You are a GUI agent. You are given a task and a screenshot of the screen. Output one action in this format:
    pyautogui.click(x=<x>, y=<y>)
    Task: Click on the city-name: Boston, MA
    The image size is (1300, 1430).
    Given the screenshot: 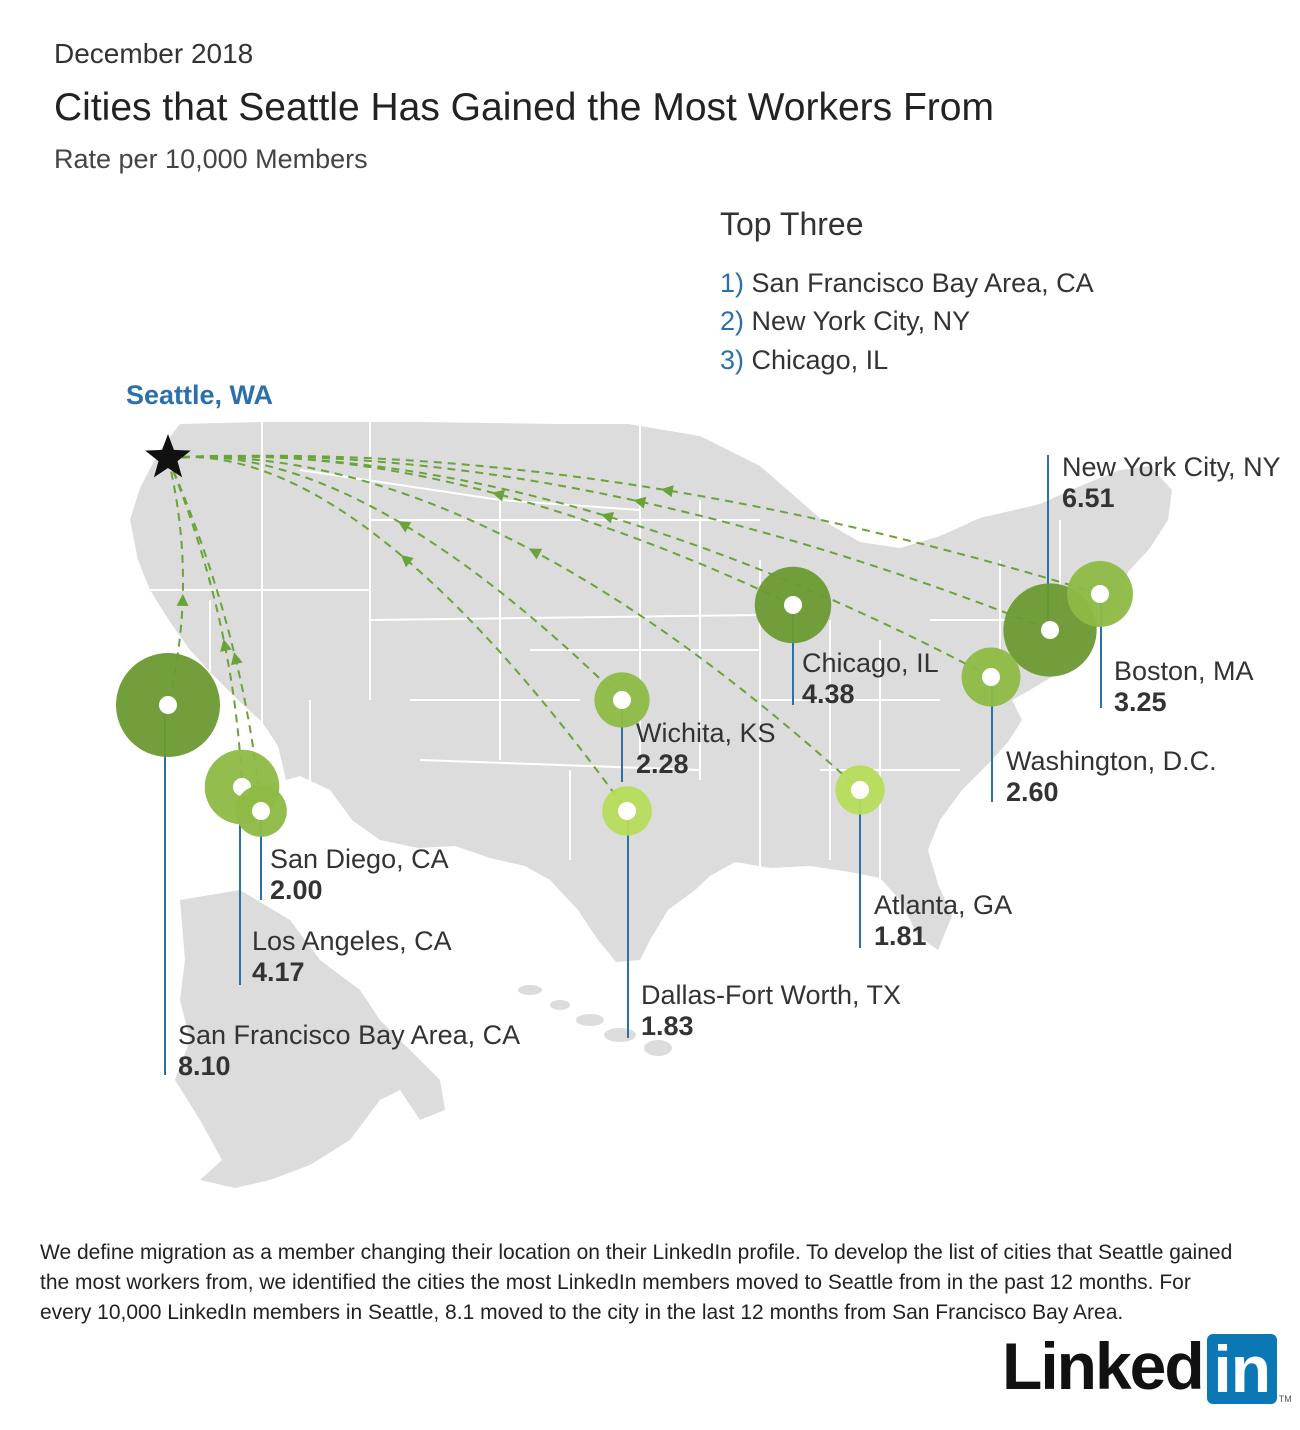 What is the action you would take?
    pyautogui.click(x=1184, y=671)
    